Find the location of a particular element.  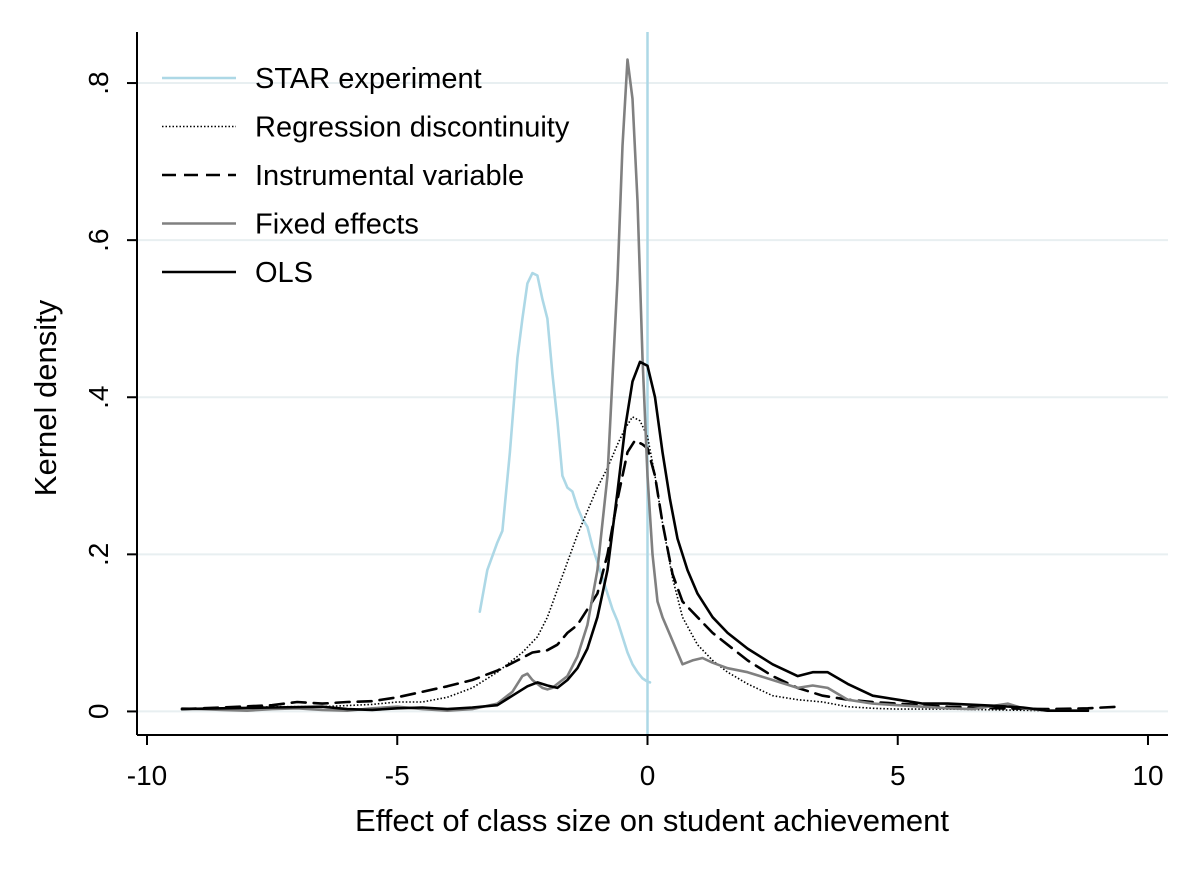

x-tick-label-2: 0 is located at coordinates (648, 775).